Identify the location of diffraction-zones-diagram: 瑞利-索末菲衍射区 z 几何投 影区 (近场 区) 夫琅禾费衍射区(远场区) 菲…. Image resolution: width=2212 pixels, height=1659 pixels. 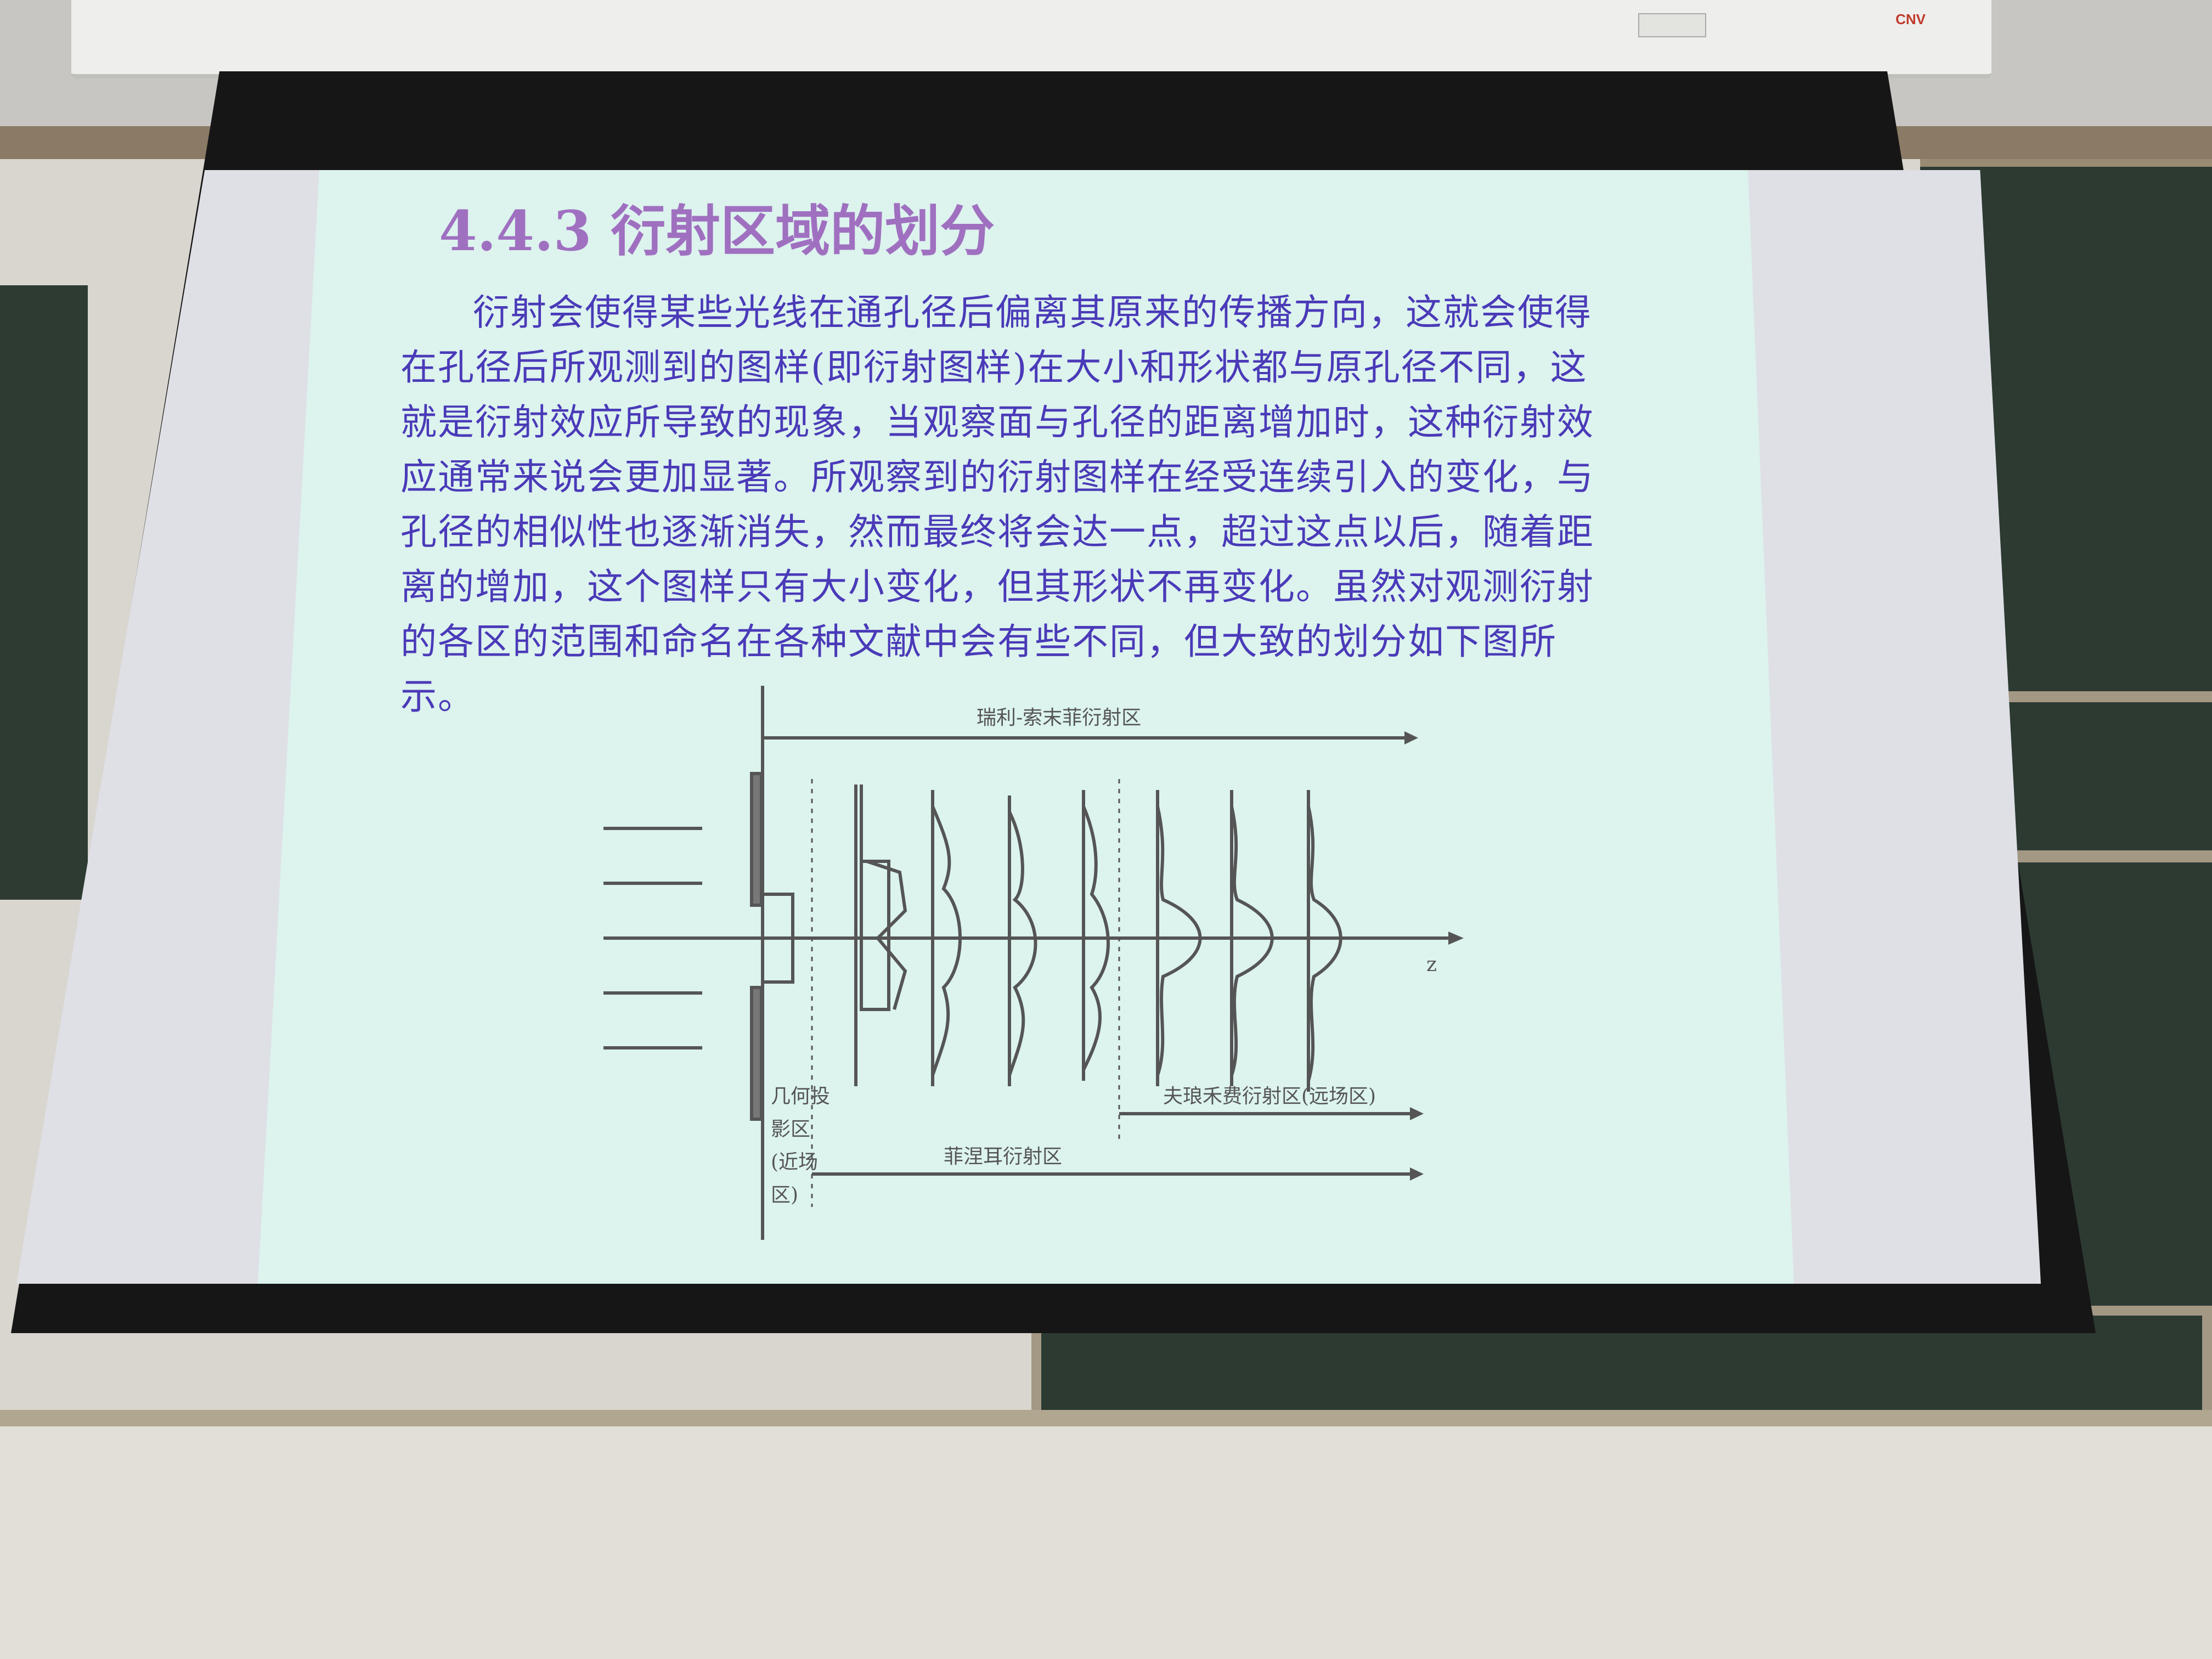
(1031, 966).